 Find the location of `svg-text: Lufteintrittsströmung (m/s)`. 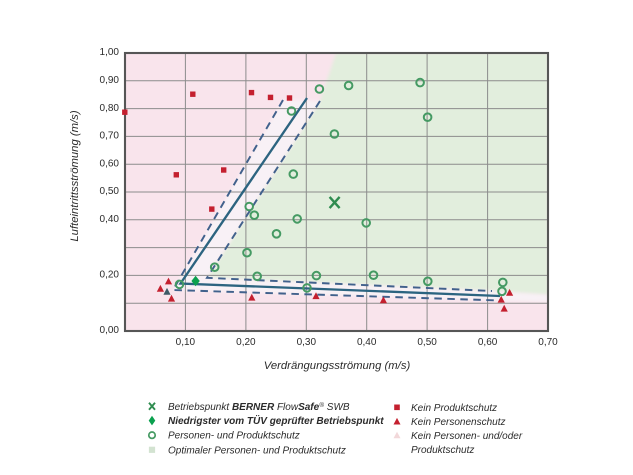

svg-text: Lufteintrittsströmung (m/s) is located at coordinates (75, 175).